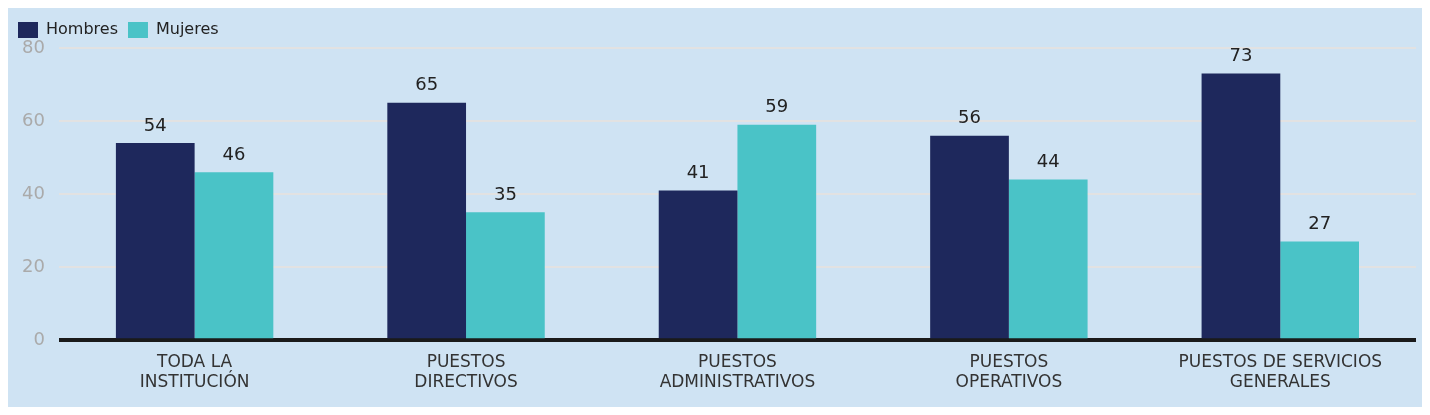 The image size is (1430, 415). I want to click on y-tick-label: 20, so click(33, 265).